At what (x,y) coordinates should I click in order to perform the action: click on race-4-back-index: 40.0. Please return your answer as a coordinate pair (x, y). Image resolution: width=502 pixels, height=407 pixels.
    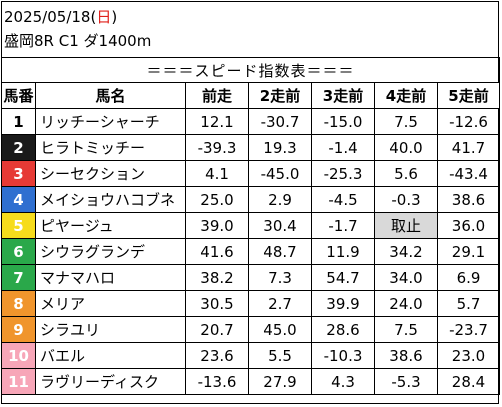
    Looking at the image, I should click on (406, 147).